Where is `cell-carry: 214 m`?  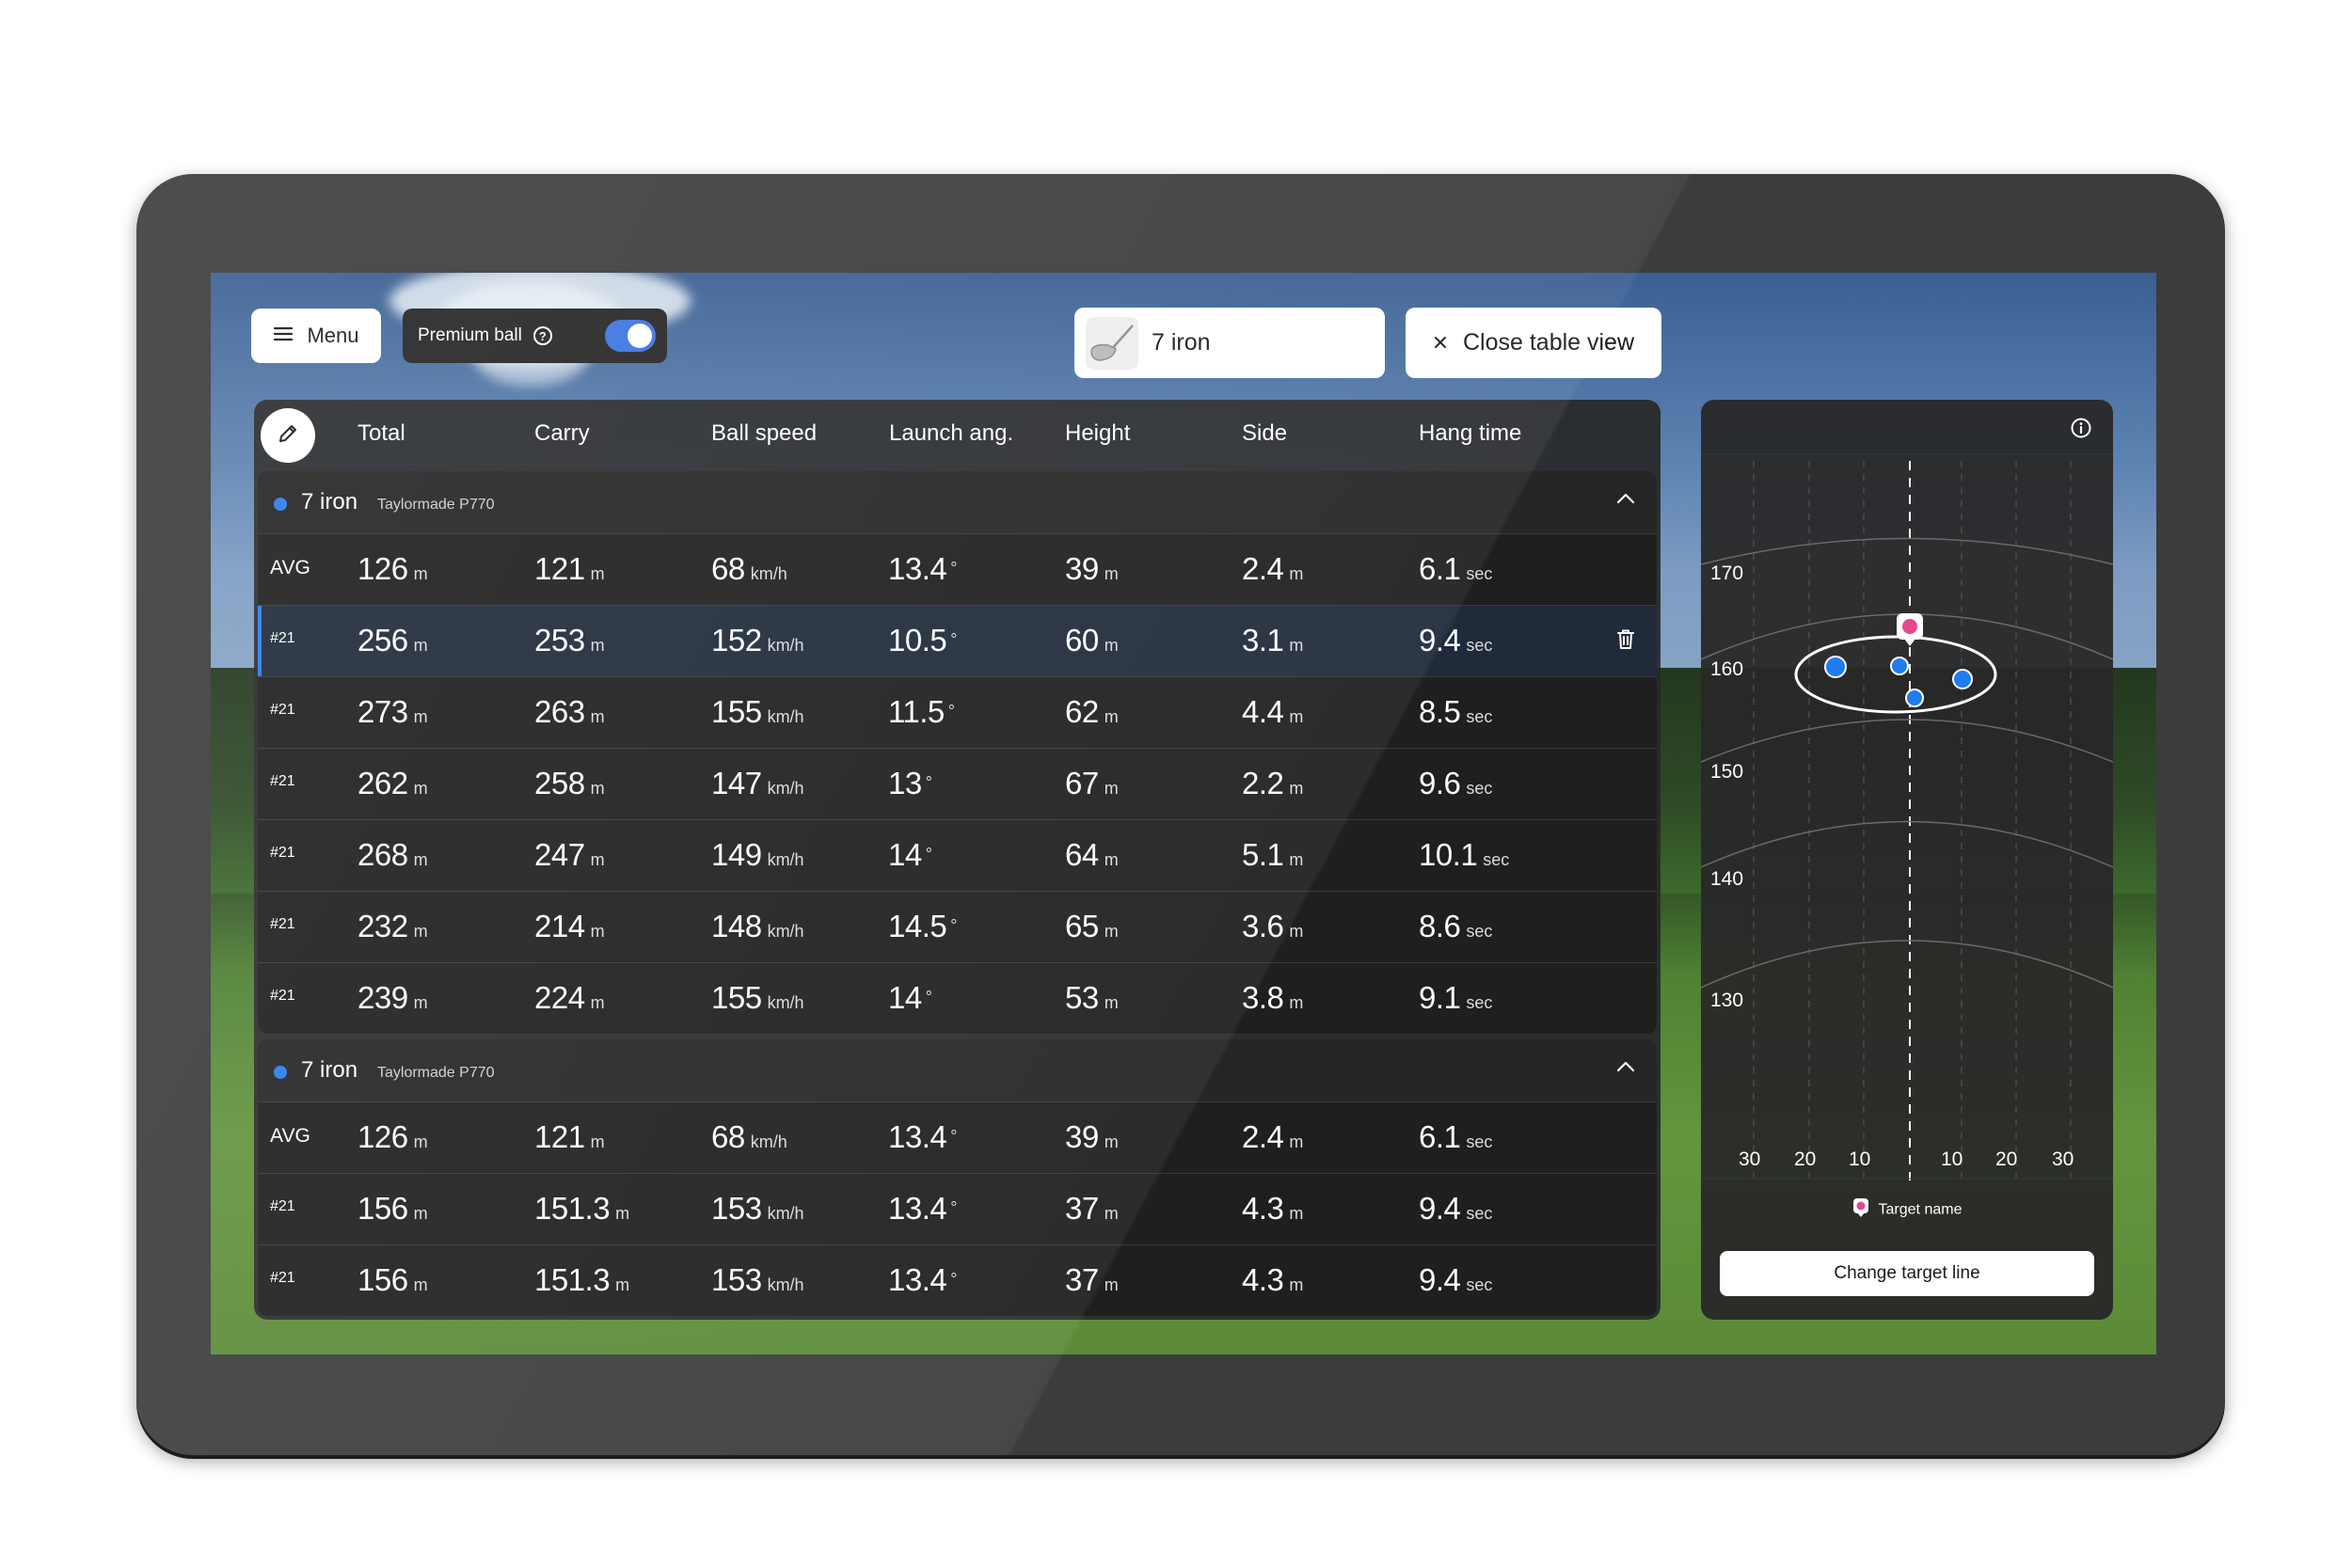 cell-carry: 214 m is located at coordinates (569, 926).